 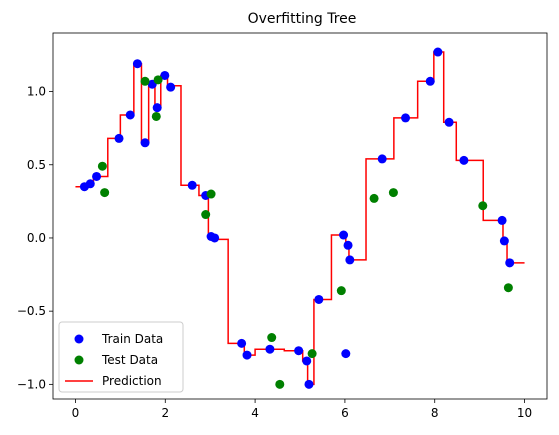 What do you see at coordinates (76, 413) in the screenshot?
I see `x-tick-label: 0` at bounding box center [76, 413].